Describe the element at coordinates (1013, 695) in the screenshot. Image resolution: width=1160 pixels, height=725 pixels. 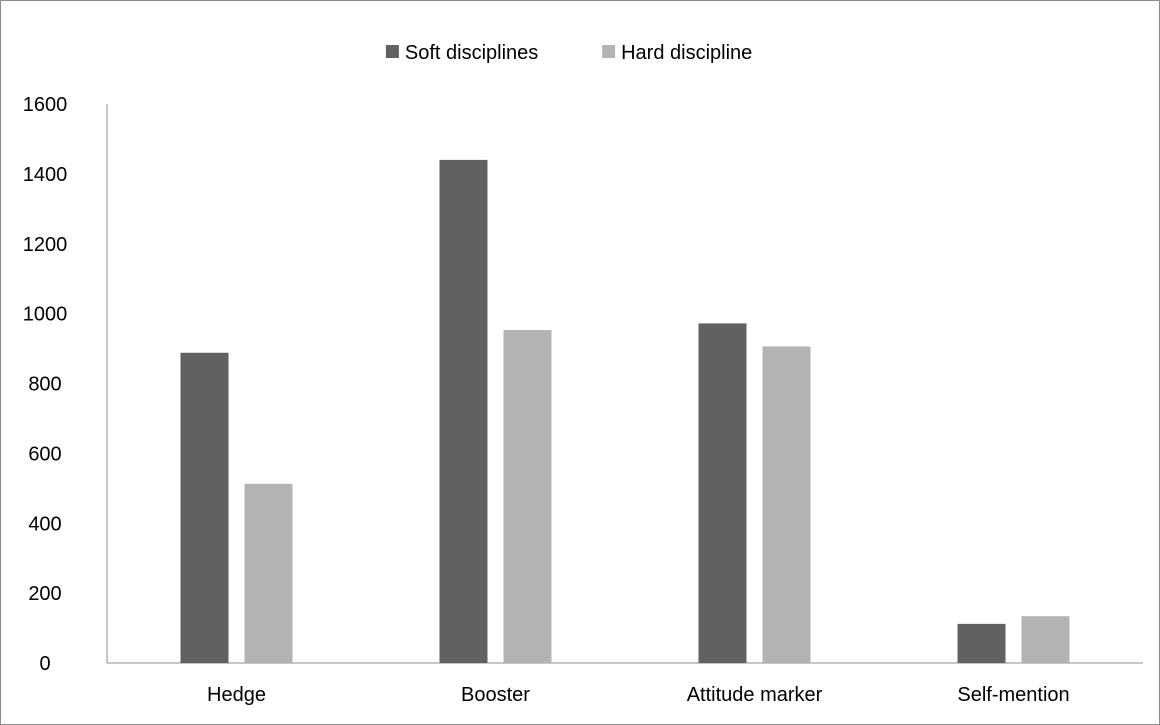
I see `x-tick-label: Self-mention` at that location.